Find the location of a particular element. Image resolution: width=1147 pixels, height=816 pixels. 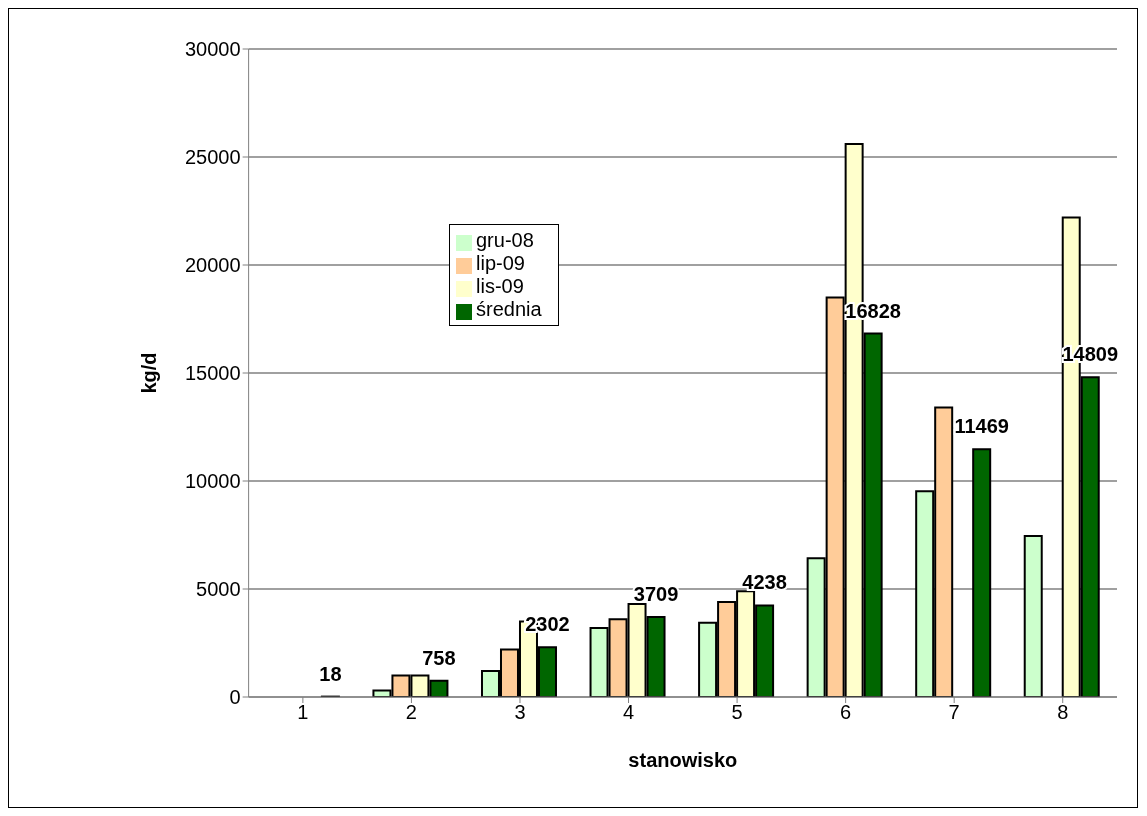

x-tick-label: 7 is located at coordinates (954, 712).